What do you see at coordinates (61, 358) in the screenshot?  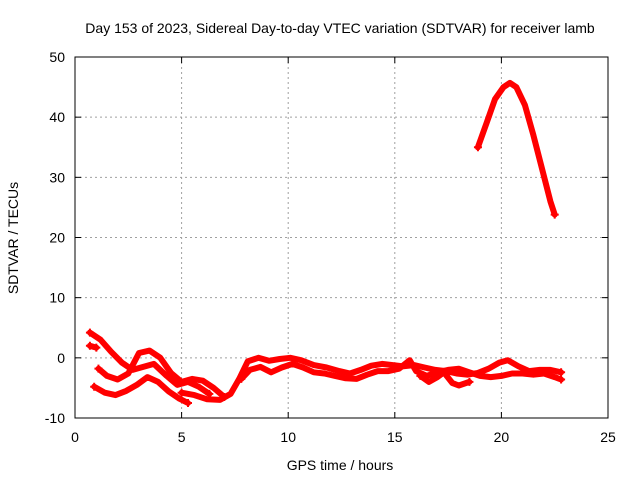 I see `y-tick-label: 0` at bounding box center [61, 358].